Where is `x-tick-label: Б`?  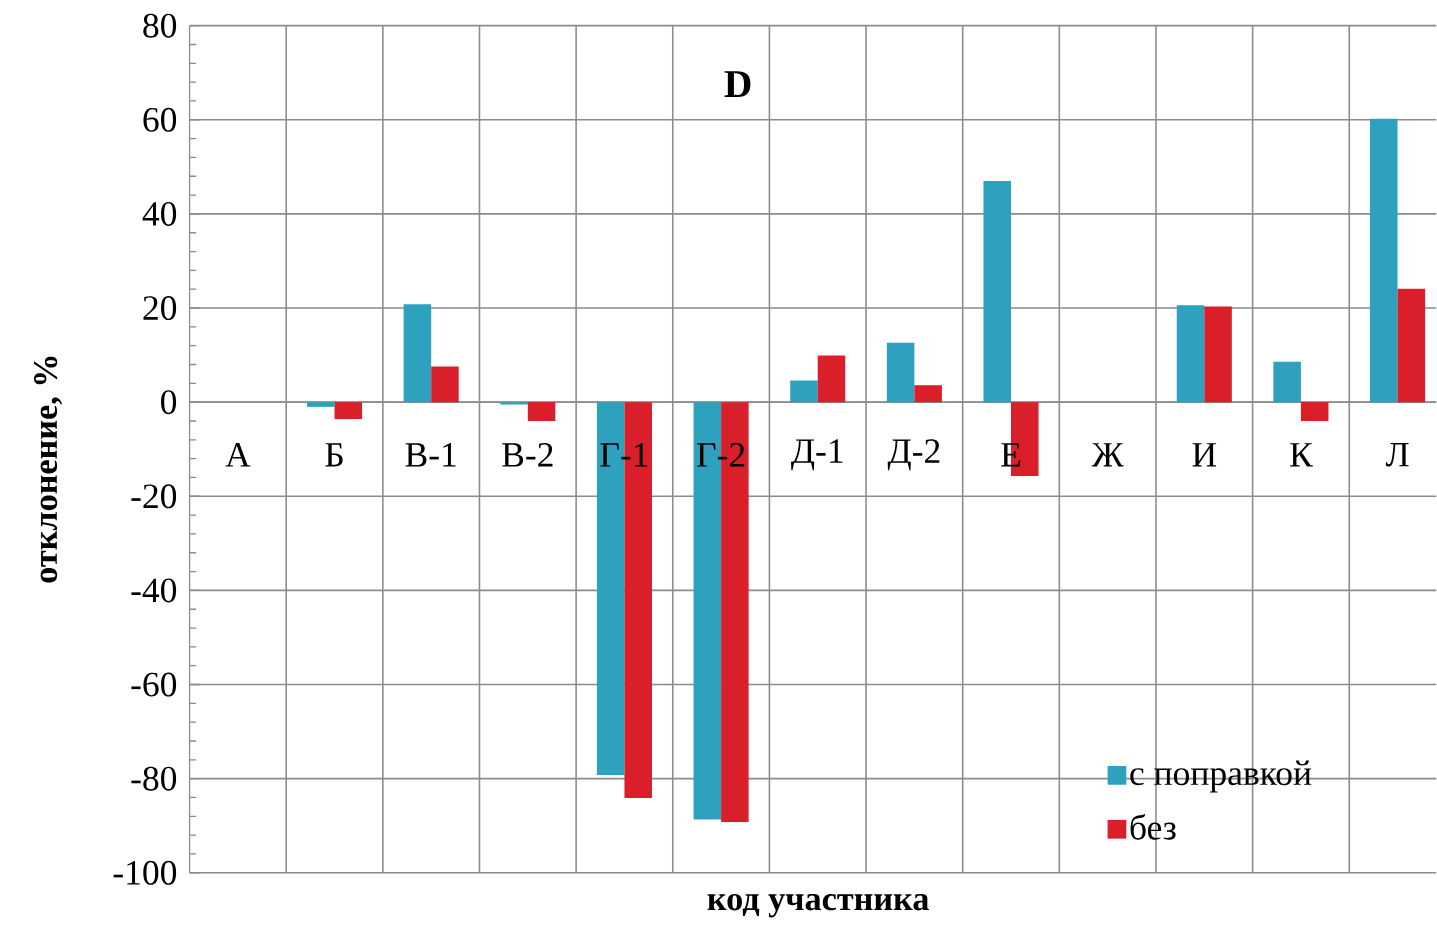 x-tick-label: Б is located at coordinates (334, 455).